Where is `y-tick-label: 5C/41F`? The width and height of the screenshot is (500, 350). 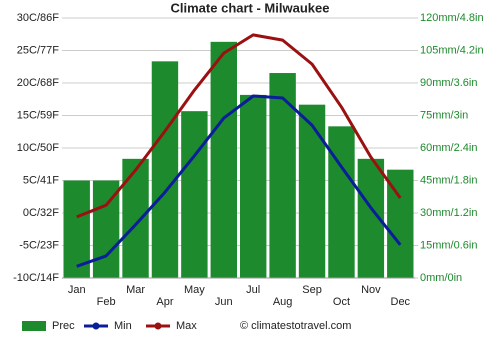
y-tick-label: 5C/41F is located at coordinates (41, 180).